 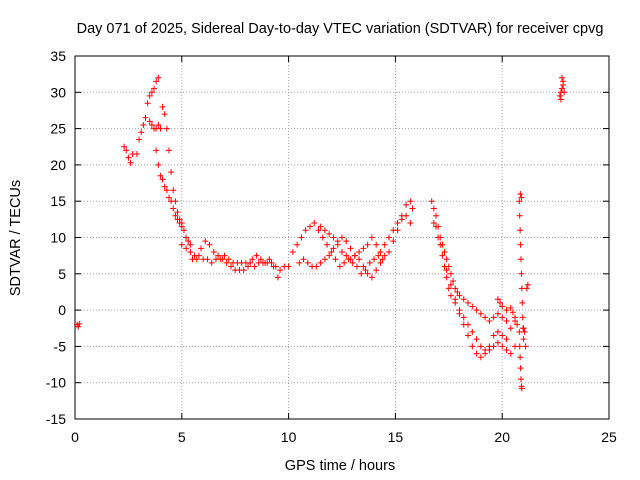 What do you see at coordinates (182, 437) in the screenshot?
I see `x-tick-label: 5` at bounding box center [182, 437].